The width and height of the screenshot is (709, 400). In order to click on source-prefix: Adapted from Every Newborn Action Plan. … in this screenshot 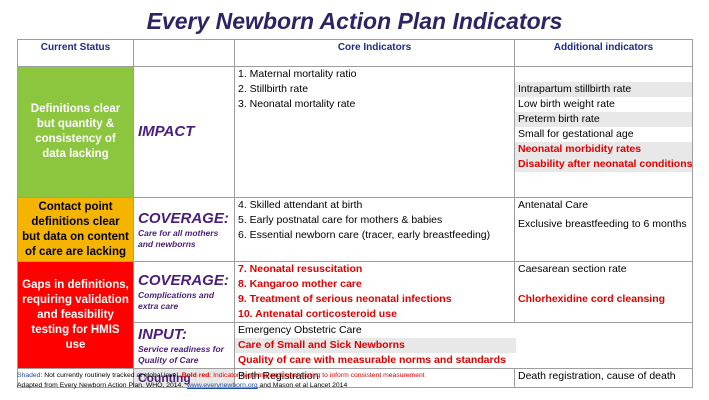, I will do `click(100, 385)`.